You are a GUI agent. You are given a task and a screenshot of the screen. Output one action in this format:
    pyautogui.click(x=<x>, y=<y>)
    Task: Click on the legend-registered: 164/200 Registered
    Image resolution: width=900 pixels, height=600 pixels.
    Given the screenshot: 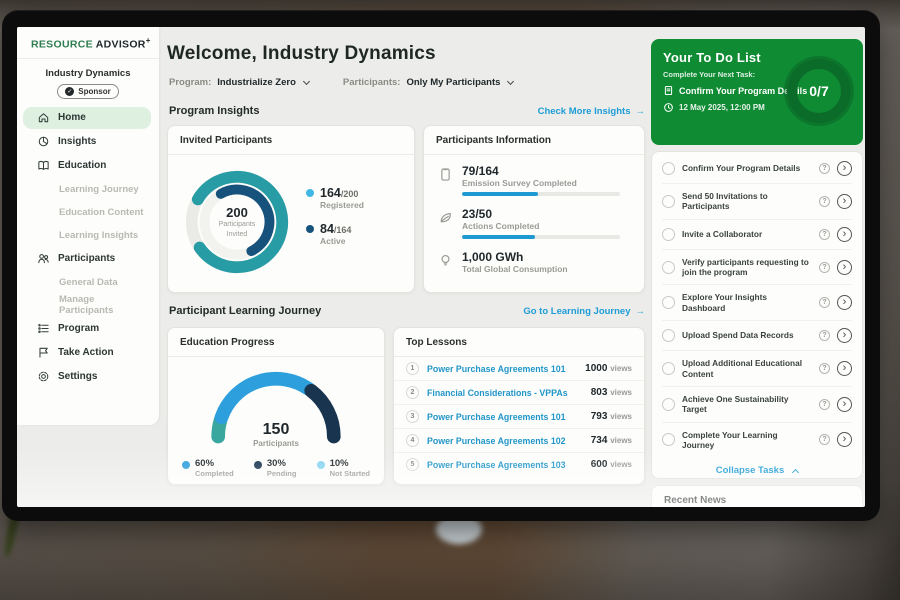 What is the action you would take?
    pyautogui.click(x=335, y=198)
    